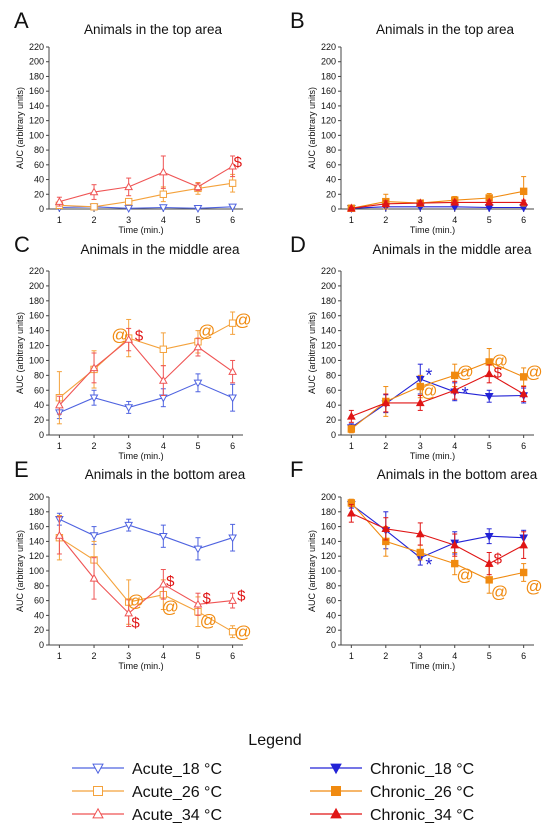  What do you see at coordinates (336, 769) in the screenshot?
I see `legend-marker` at bounding box center [336, 769].